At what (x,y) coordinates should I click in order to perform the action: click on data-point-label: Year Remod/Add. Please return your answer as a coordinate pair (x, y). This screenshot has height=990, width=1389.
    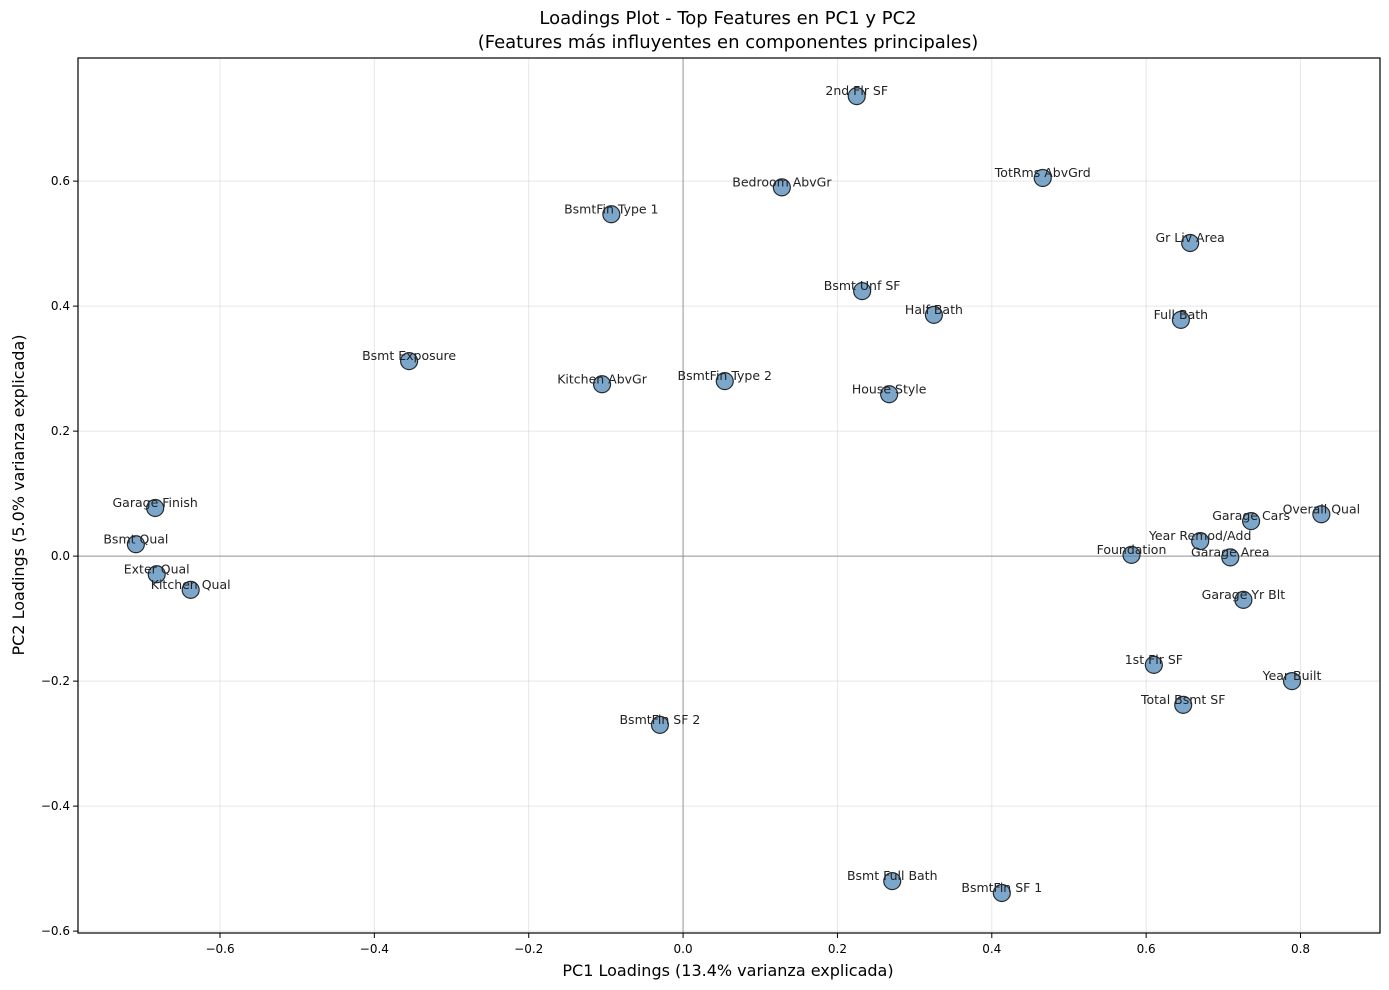
    Looking at the image, I should click on (1199, 535).